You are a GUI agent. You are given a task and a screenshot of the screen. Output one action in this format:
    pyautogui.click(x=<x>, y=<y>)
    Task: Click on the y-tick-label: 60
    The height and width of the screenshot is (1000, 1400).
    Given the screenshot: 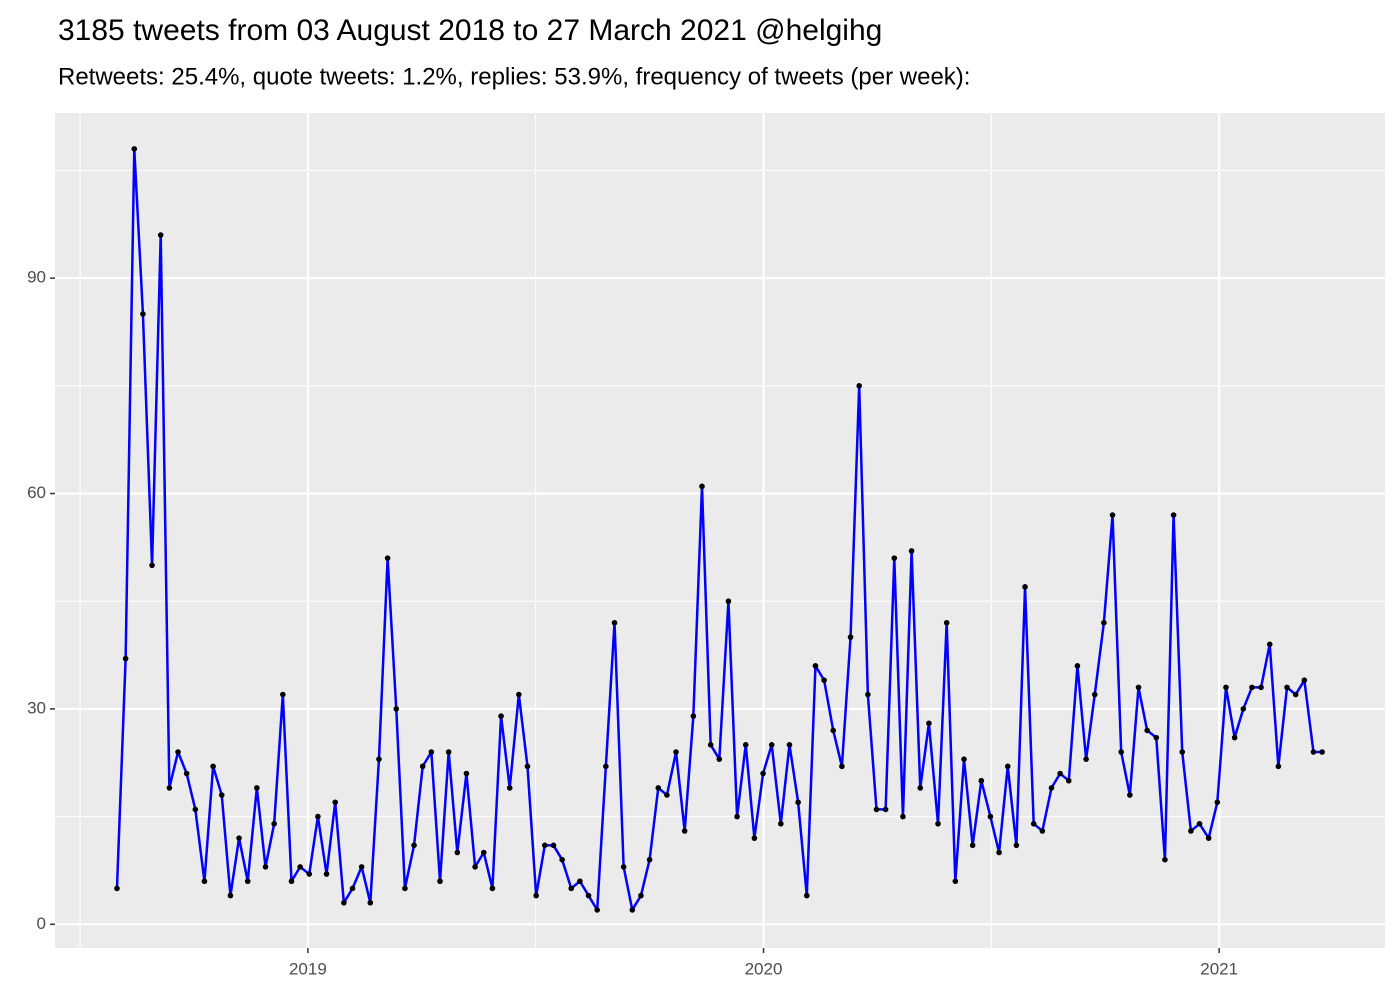 What is the action you would take?
    pyautogui.click(x=36, y=492)
    